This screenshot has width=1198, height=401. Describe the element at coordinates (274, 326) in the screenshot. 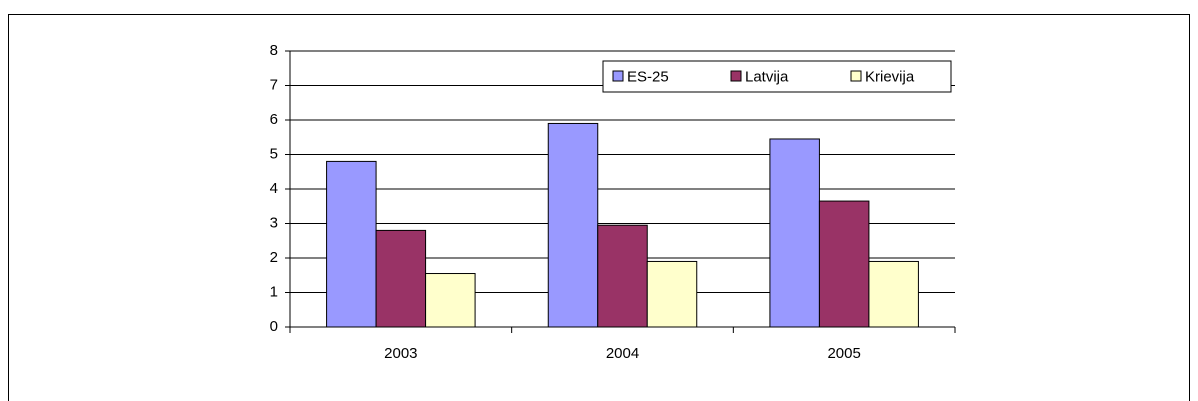

I see `y-tick-label: 0` at that location.